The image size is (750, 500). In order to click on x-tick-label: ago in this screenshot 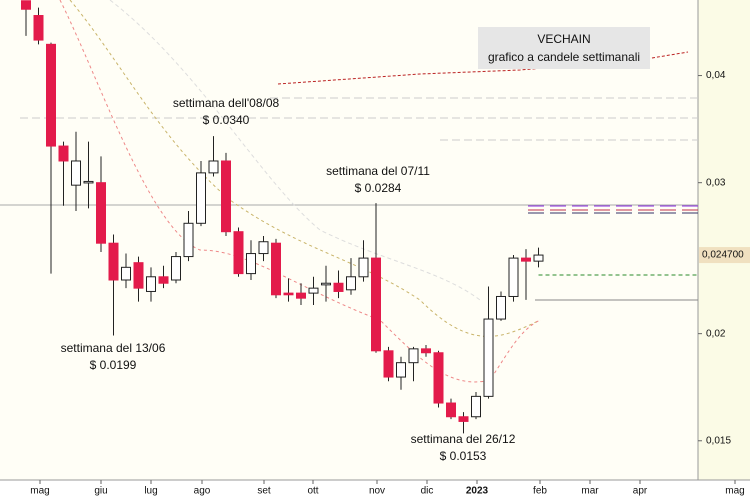, I will do `click(202, 491)`.